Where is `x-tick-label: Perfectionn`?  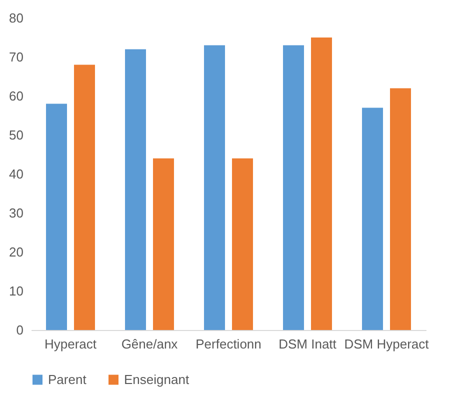
x-tick-label: Perfectionn is located at coordinates (229, 344).